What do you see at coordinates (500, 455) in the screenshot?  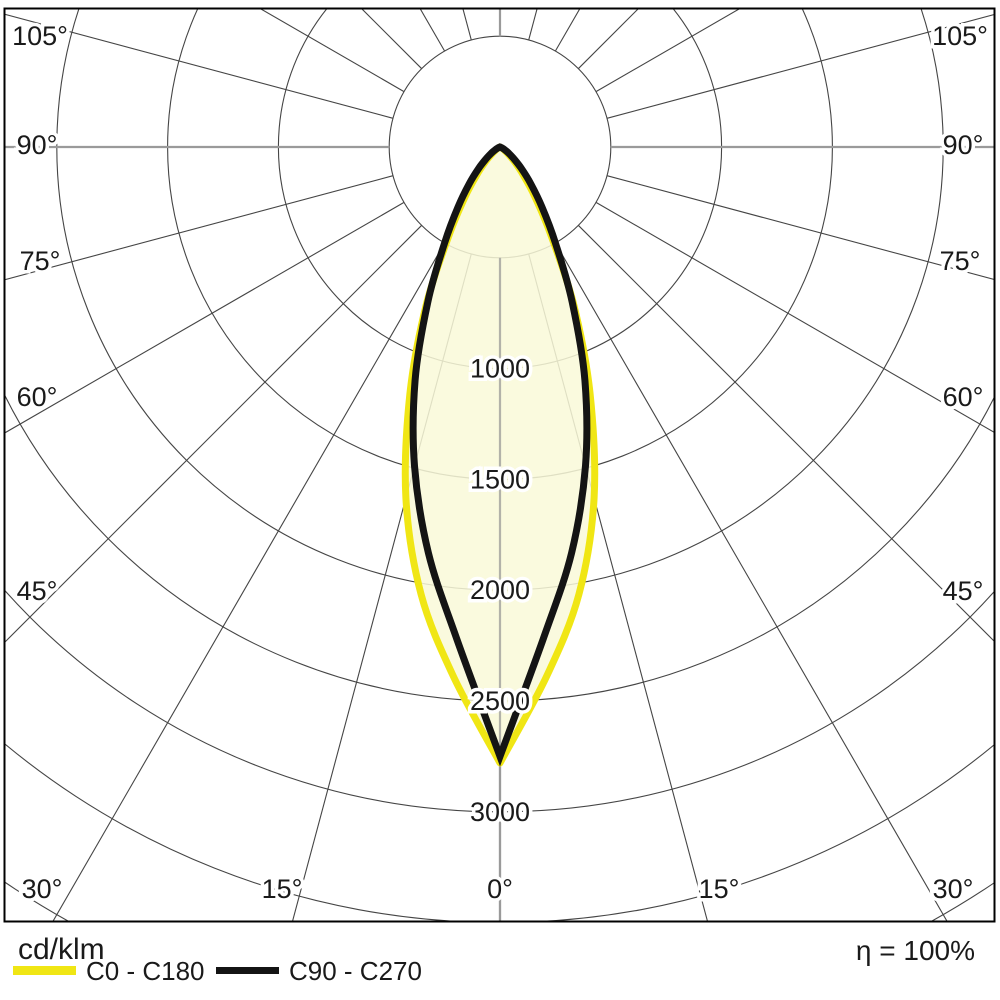 I see `curve-c90-c270` at bounding box center [500, 455].